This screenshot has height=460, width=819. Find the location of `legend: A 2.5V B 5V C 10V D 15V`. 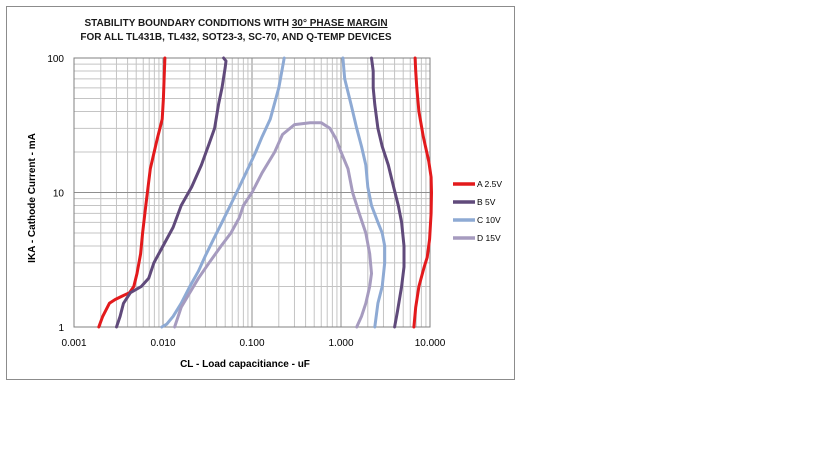

legend: A 2.5V B 5V C 10V D 15V is located at coordinates (477, 211).